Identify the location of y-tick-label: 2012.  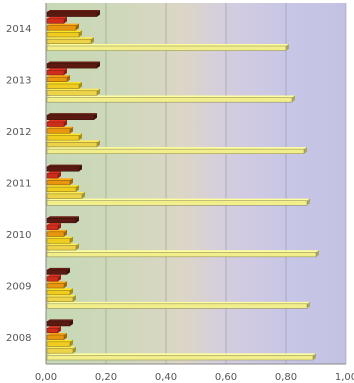
(18, 132).